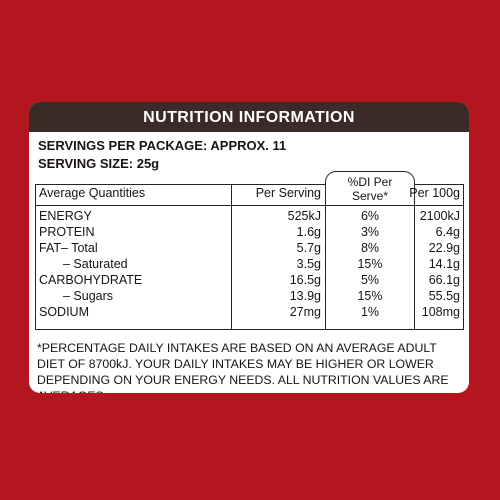  I want to click on col-divider-serving, so click(231, 257).